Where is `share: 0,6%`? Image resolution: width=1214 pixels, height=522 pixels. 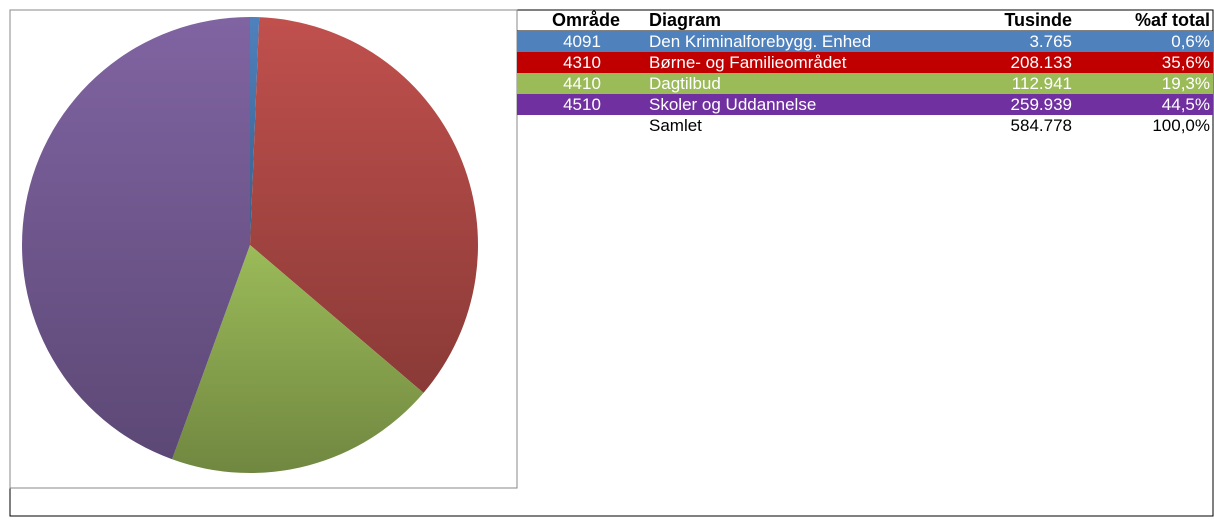 share: 0,6% is located at coordinates (1190, 41).